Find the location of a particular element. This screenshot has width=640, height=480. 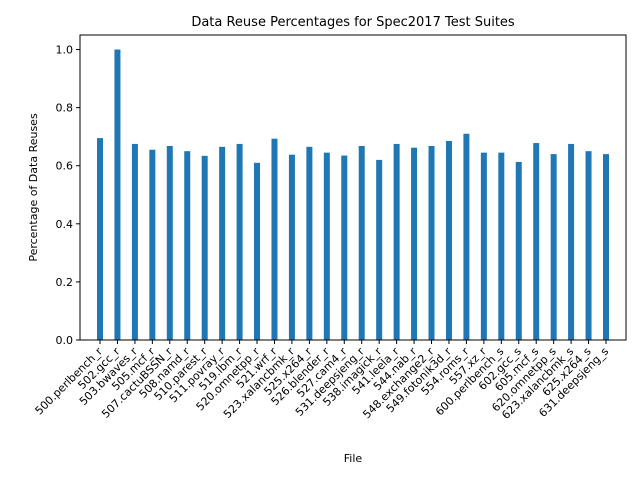

bar-523.xalancbmk_r is located at coordinates (291, 247).